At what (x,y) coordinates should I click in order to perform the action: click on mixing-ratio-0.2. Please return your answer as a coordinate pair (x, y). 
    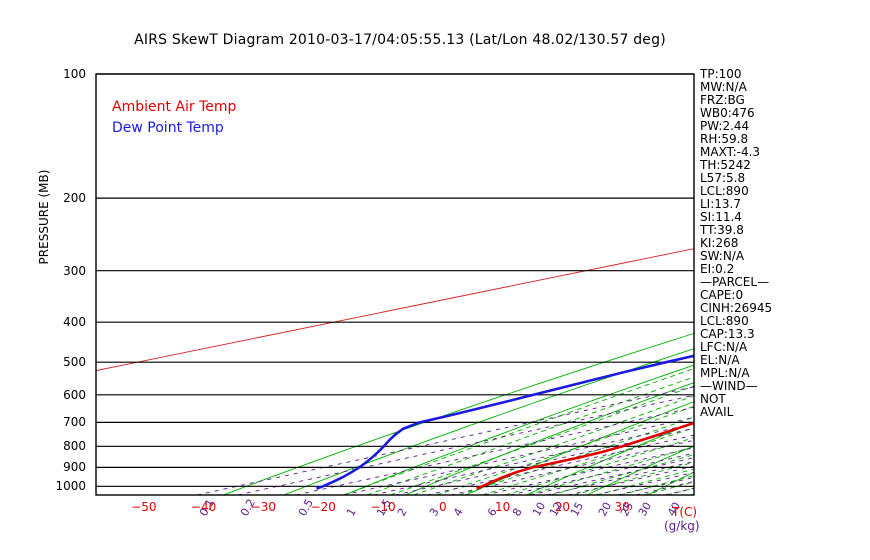
    Looking at the image, I should click on (465, 444).